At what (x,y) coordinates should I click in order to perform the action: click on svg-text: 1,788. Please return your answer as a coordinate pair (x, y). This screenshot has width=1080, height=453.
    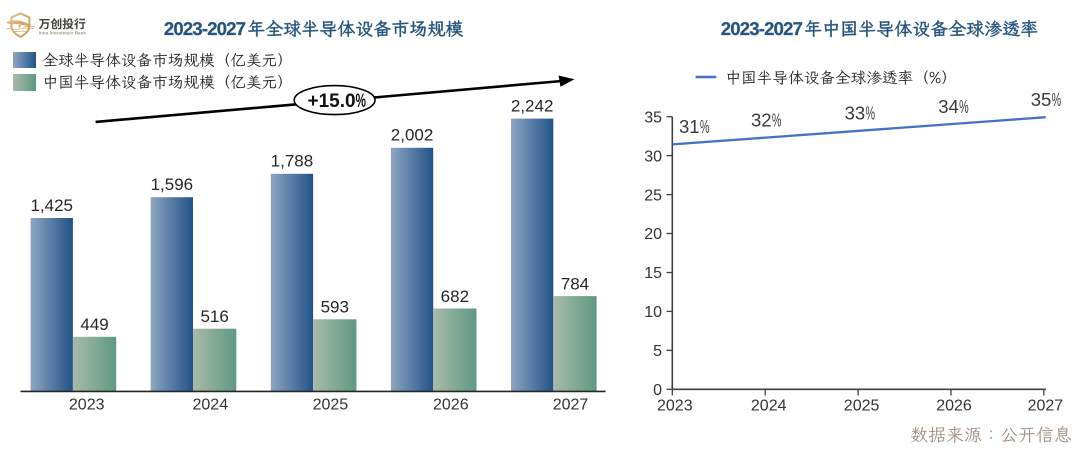
    Looking at the image, I should click on (292, 161).